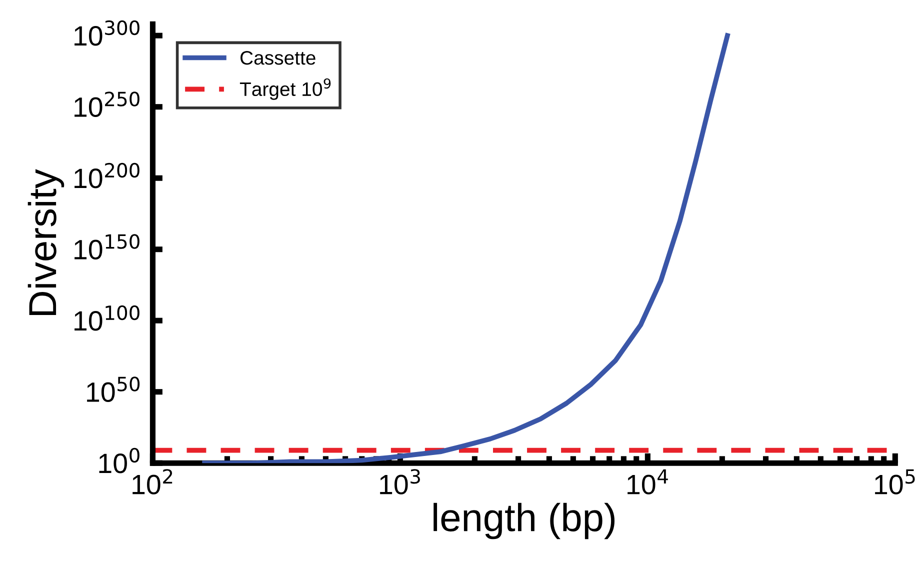 The image size is (920, 576). I want to click on y-tick-label: 10$^{250}$, so click(107, 104).